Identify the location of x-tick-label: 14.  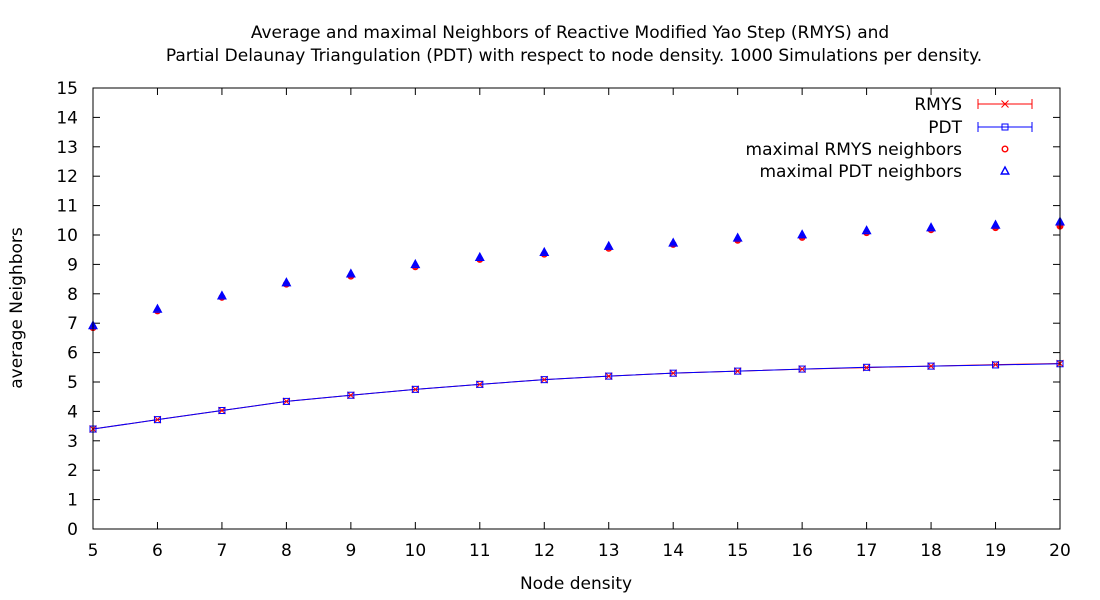
(673, 551).